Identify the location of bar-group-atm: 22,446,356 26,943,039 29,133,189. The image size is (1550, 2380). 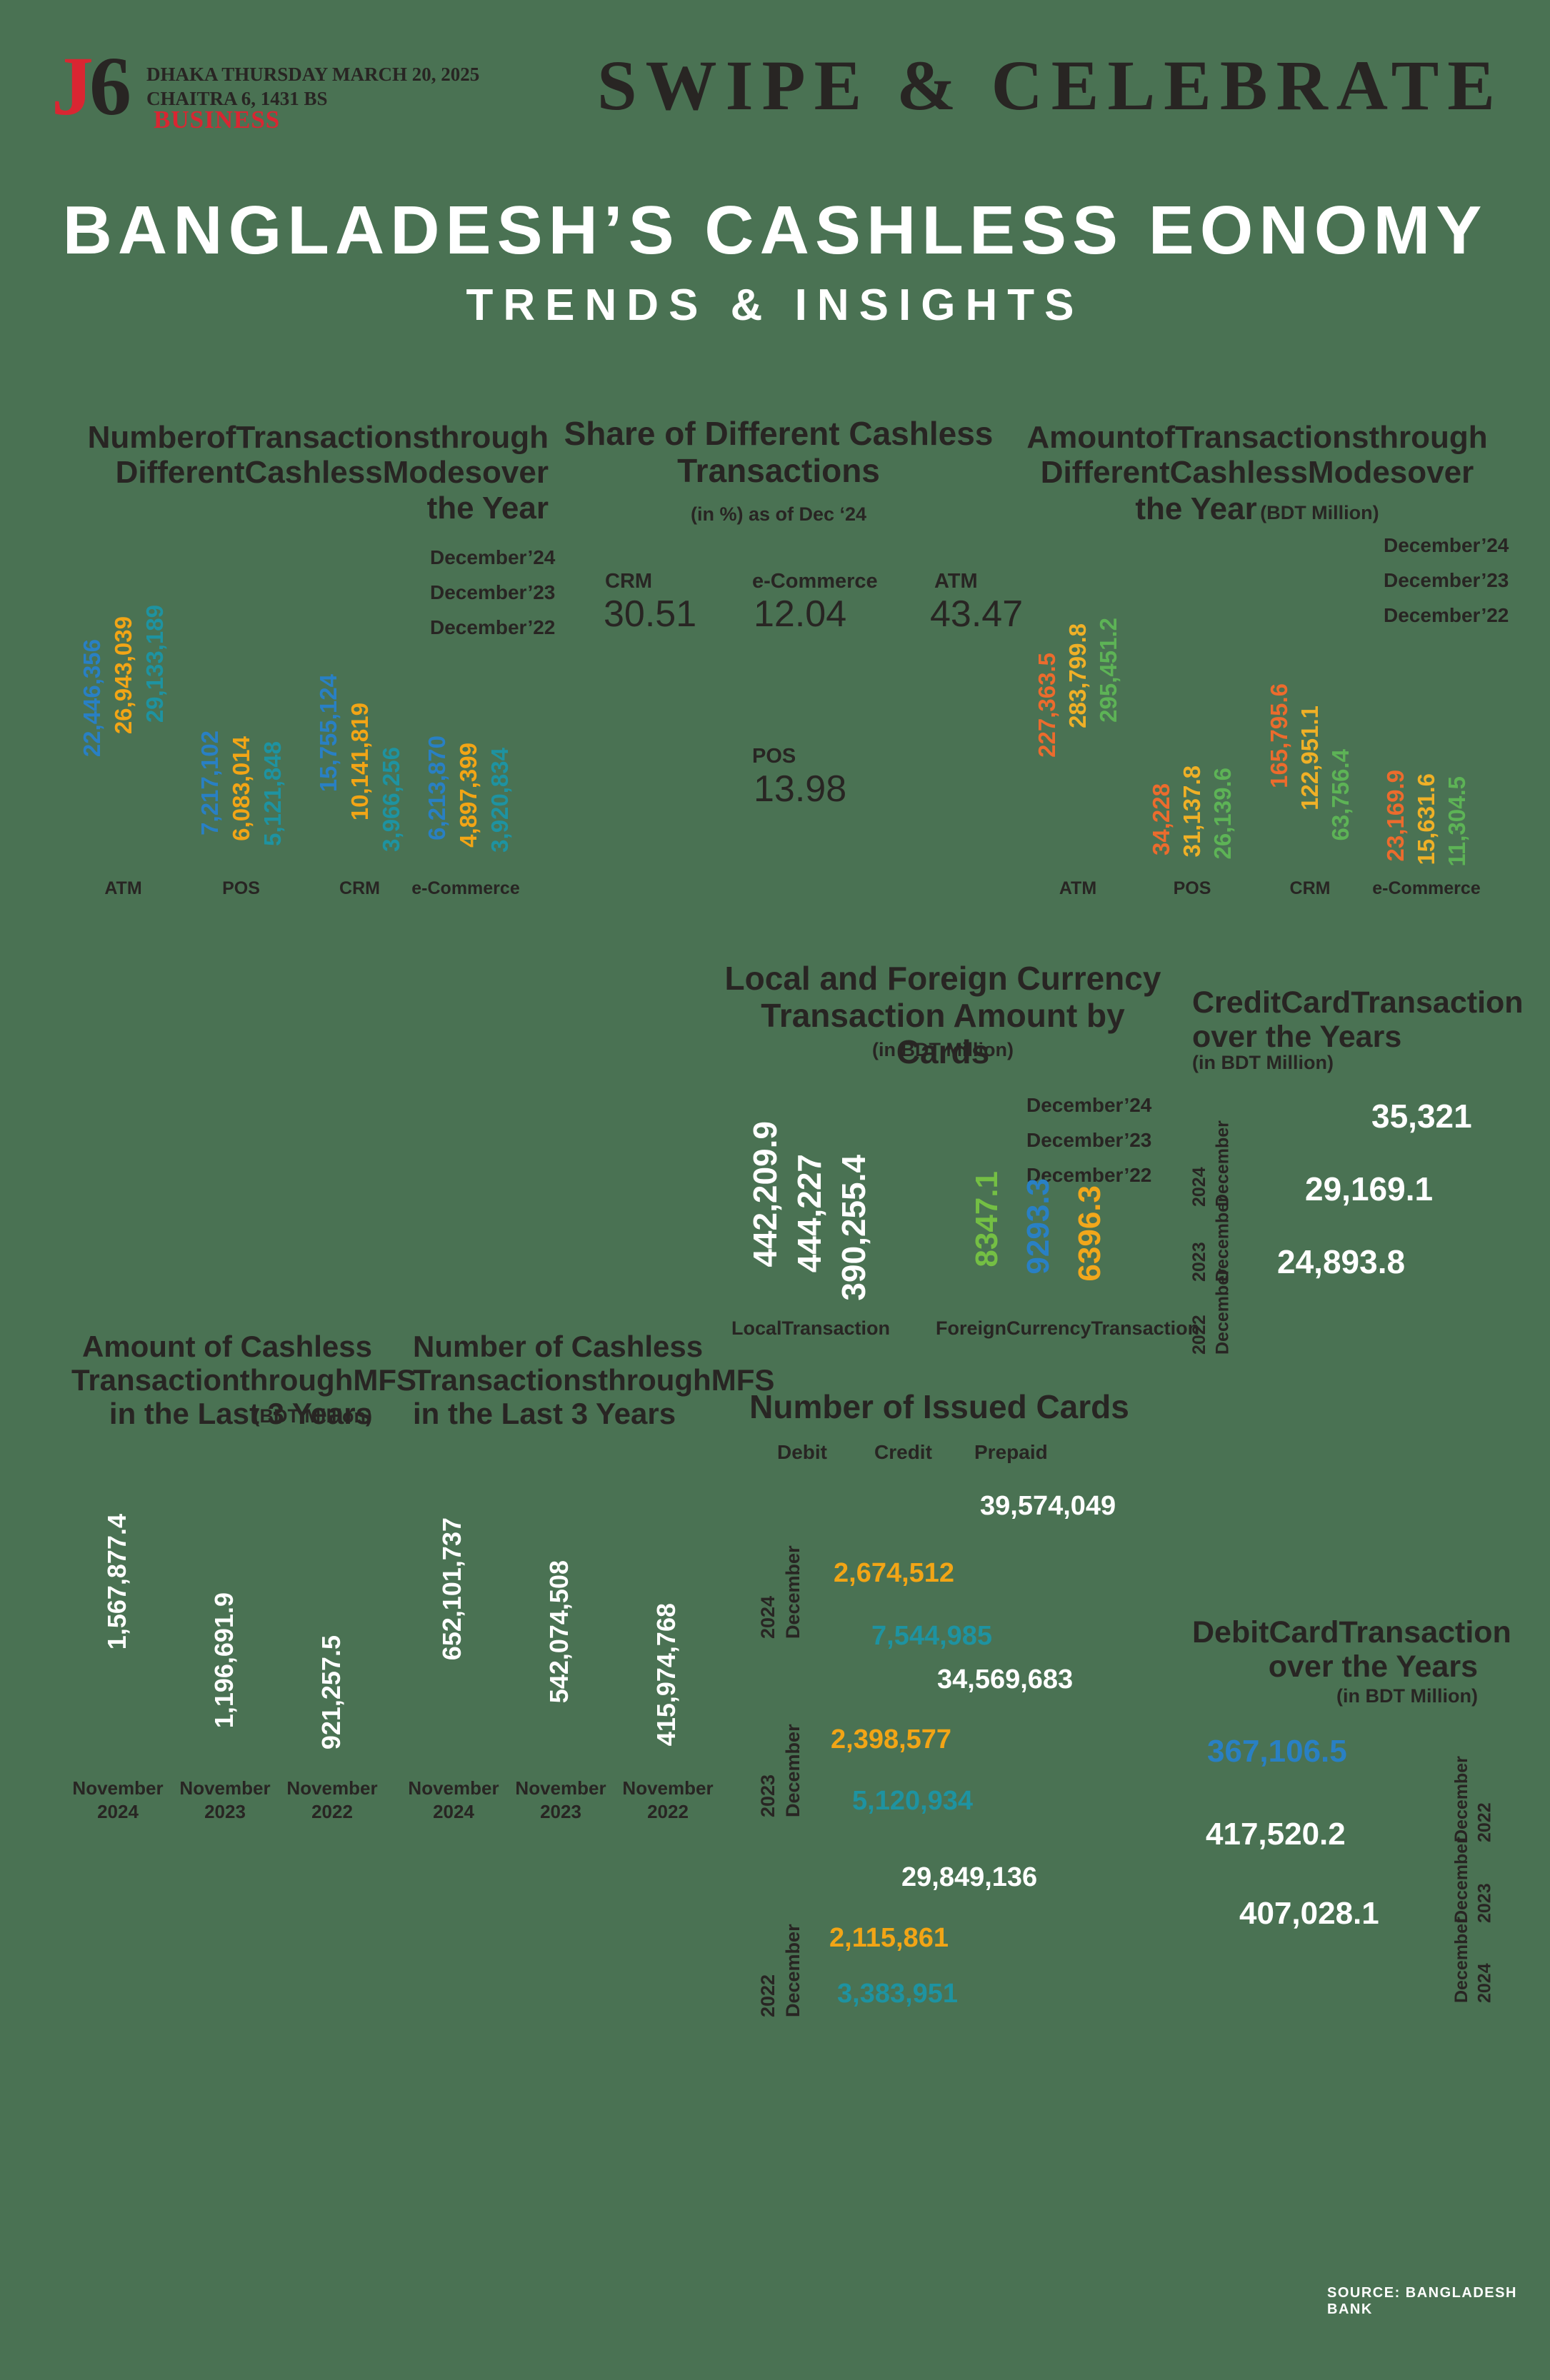
(123, 705).